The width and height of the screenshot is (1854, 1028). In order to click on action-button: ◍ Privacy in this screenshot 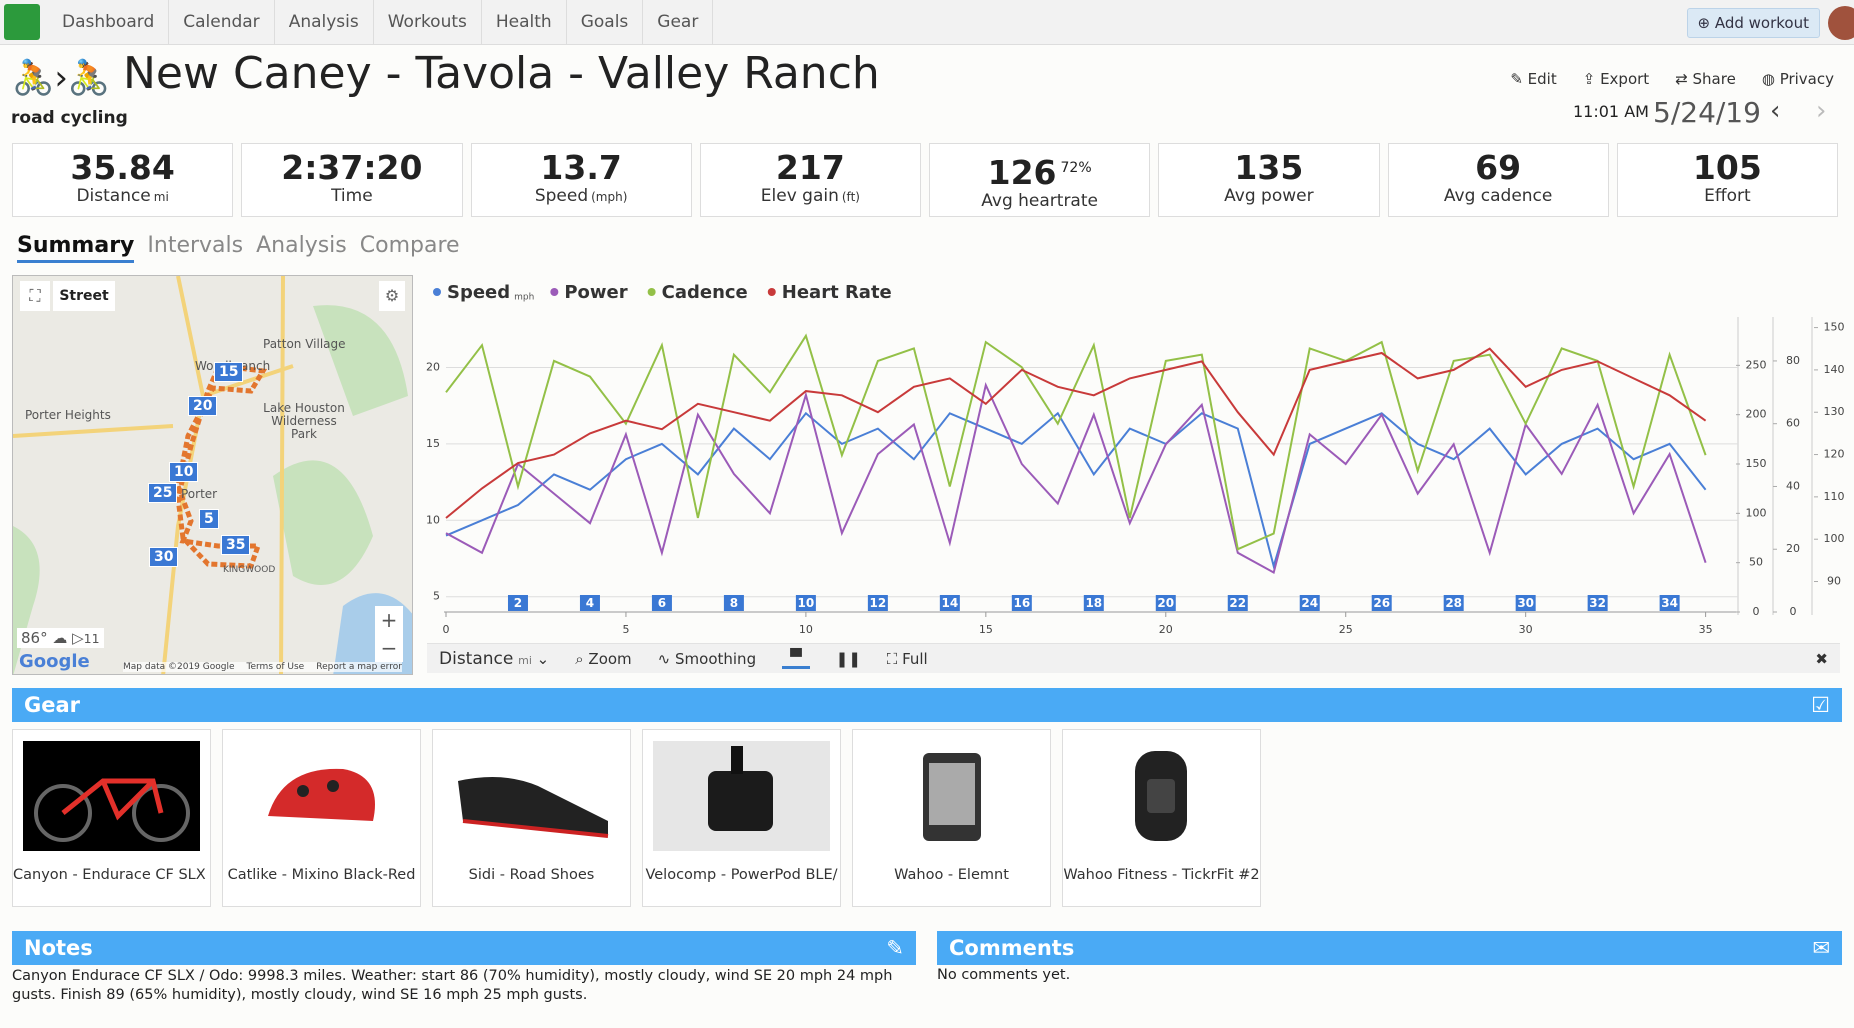, I will do `click(1797, 79)`.